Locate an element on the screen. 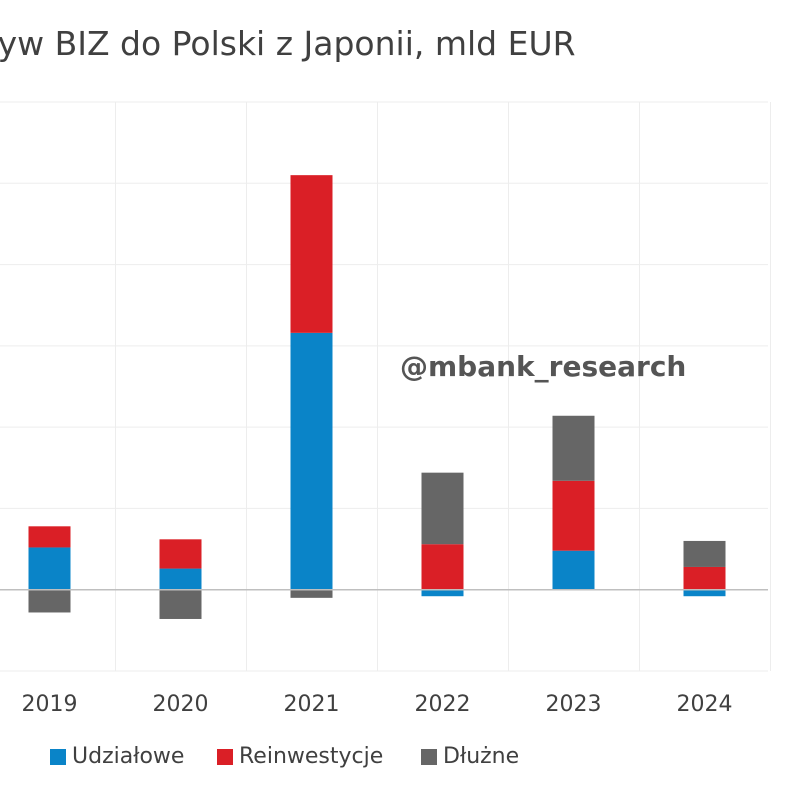 The height and width of the screenshot is (800, 800). legend-item-udzialowe: Udziałowe is located at coordinates (117, 756).